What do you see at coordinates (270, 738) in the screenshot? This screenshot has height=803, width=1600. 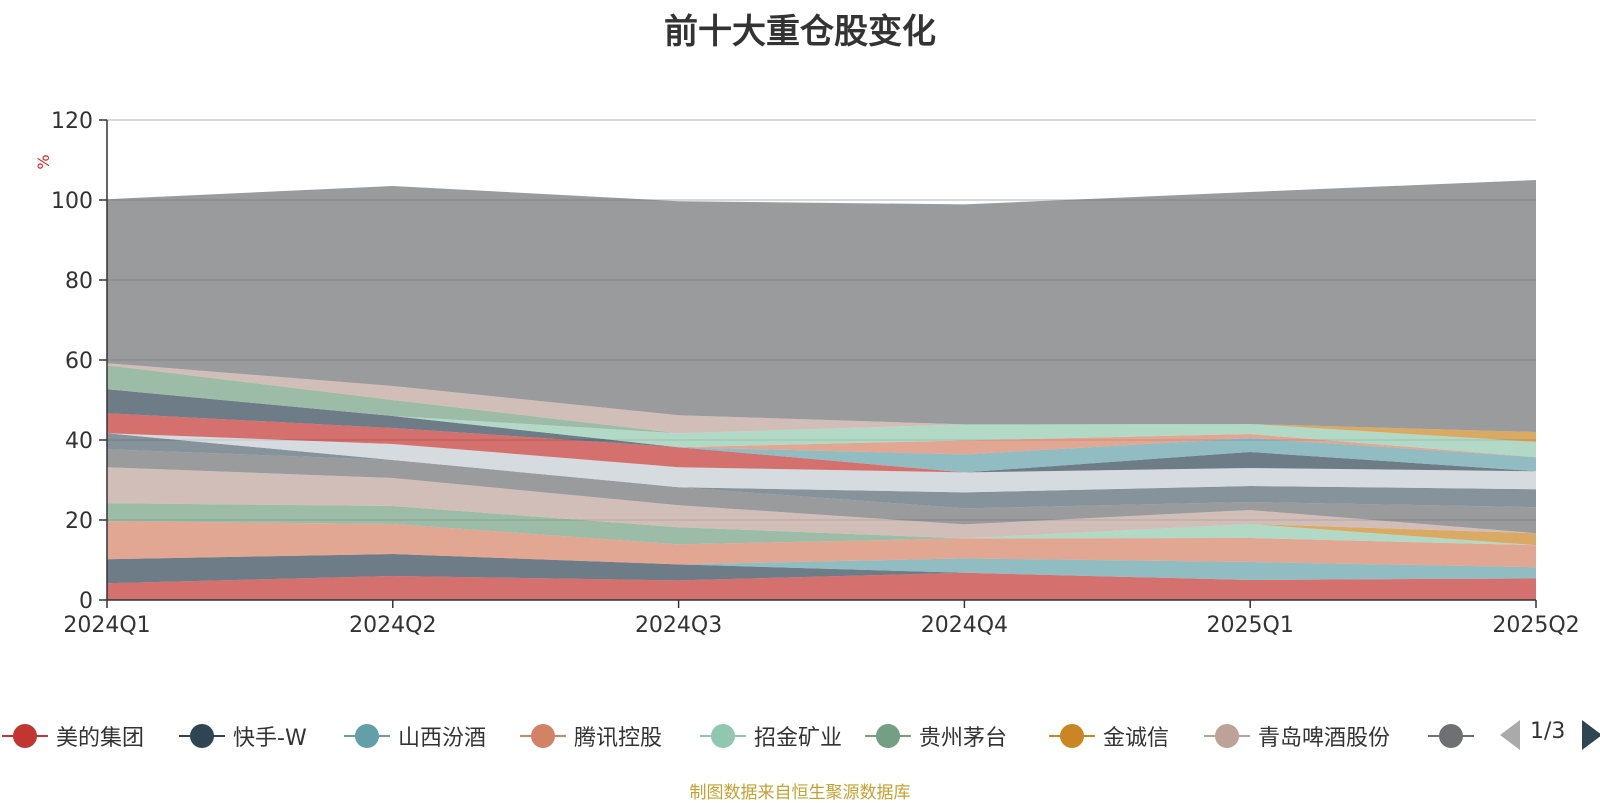 I see `legend-label: 快手-W` at bounding box center [270, 738].